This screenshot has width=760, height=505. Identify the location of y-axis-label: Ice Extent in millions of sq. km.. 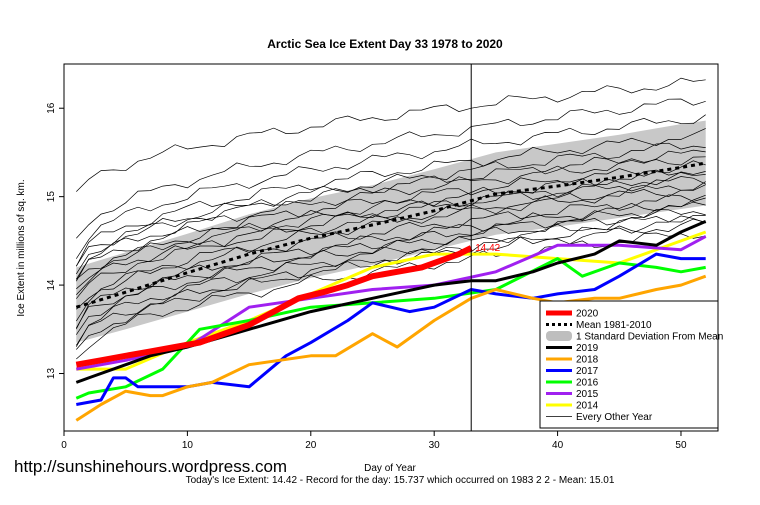
(21, 247).